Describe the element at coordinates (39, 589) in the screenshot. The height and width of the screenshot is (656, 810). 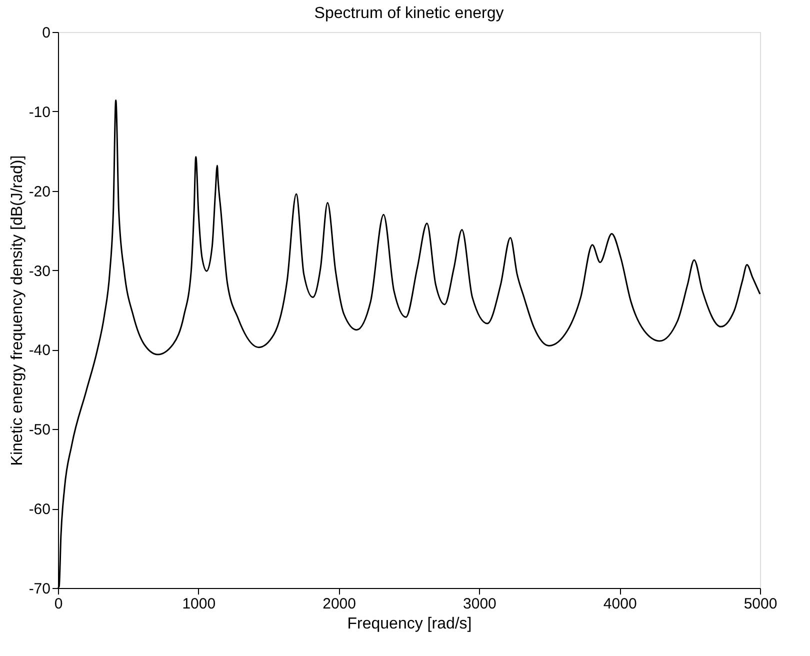
I see `y-tick-label: -70` at that location.